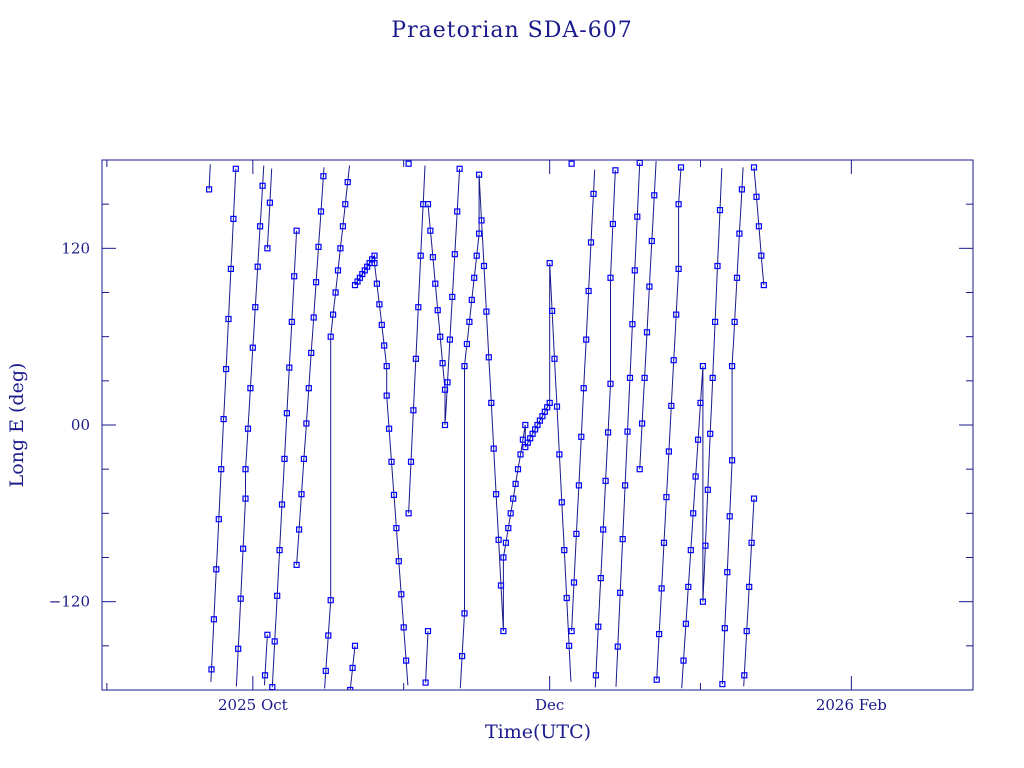 The width and height of the screenshot is (1024, 768). Describe the element at coordinates (851, 705) in the screenshot. I see `x-tick-label: 2026 Feb` at that location.